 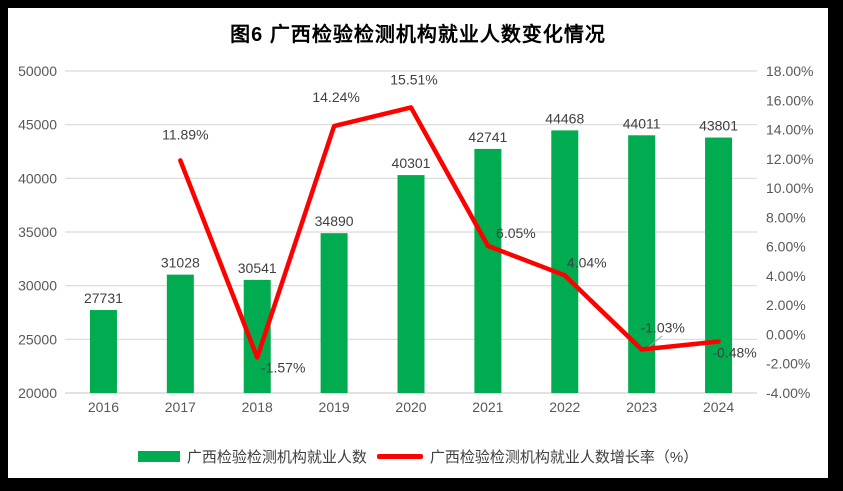 What do you see at coordinates (180, 407) in the screenshot?
I see `x-axis-label: 2017` at bounding box center [180, 407].